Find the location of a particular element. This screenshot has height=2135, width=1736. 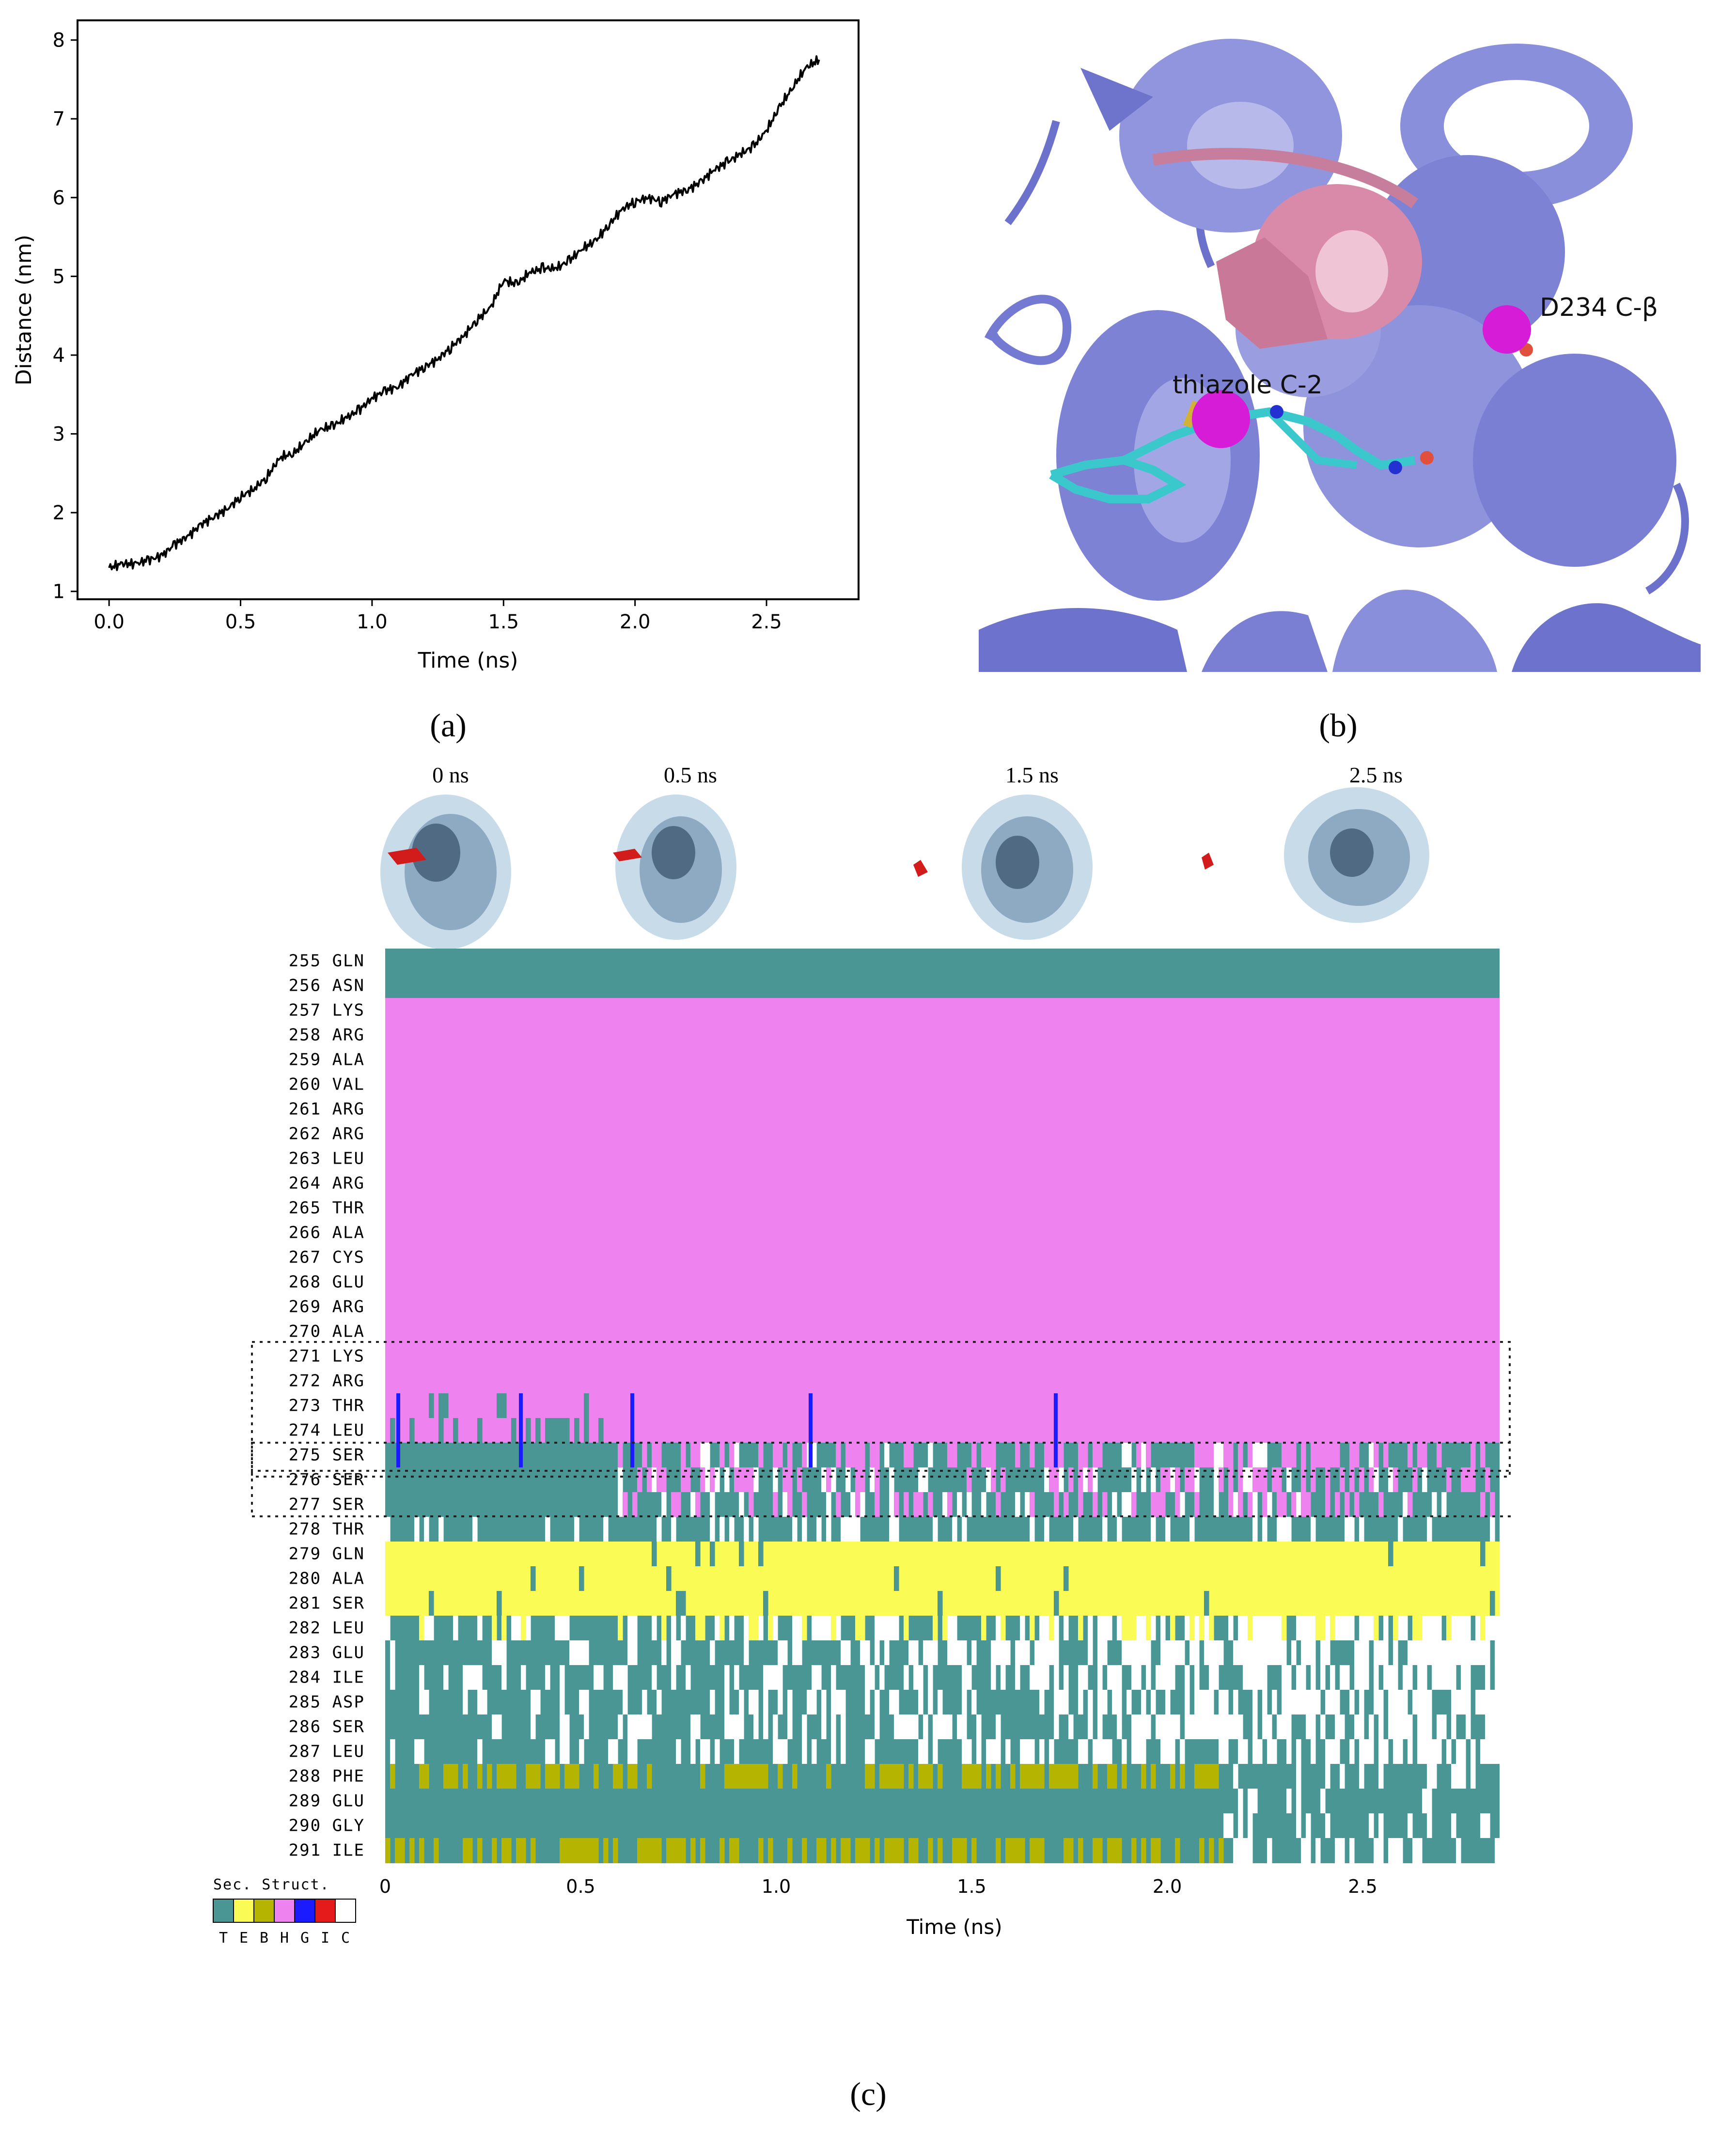

residue-label: 286 SER is located at coordinates (327, 1727).